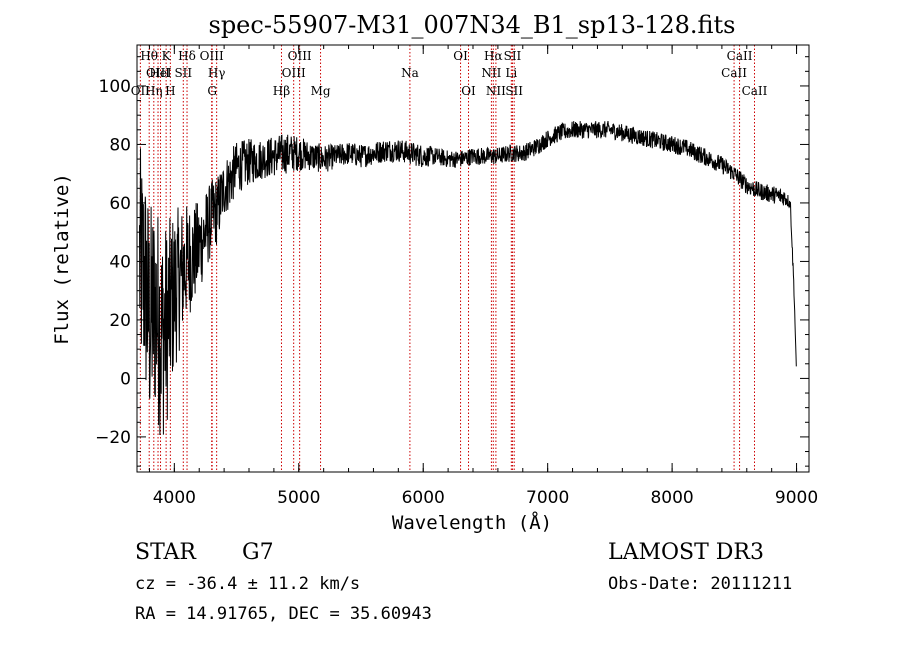 This screenshot has height=653, width=900. Describe the element at coordinates (170, 91) in the screenshot. I see `line-label-6: H` at that location.